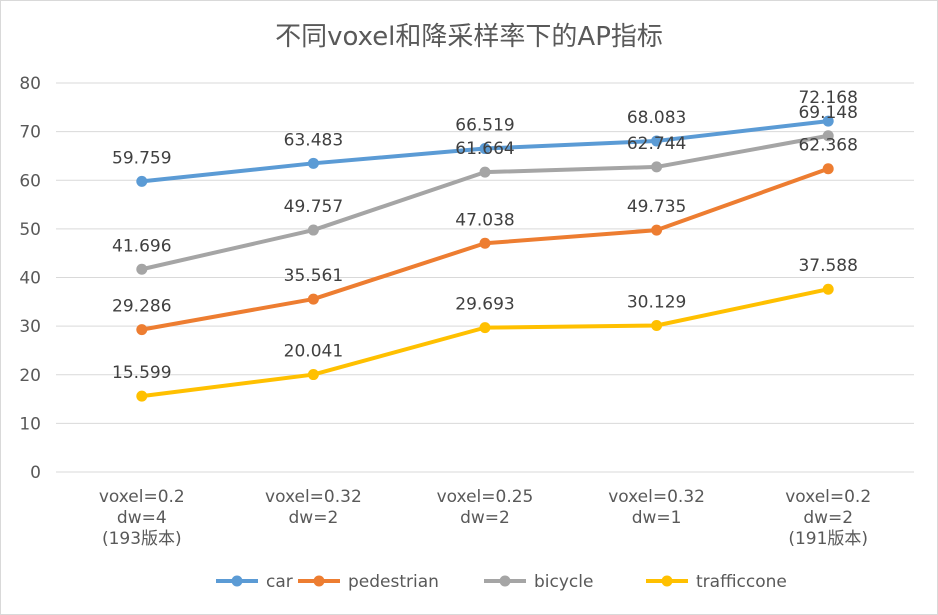 This screenshot has width=938, height=615. I want to click on data-label-car: 59.759, so click(141, 158).